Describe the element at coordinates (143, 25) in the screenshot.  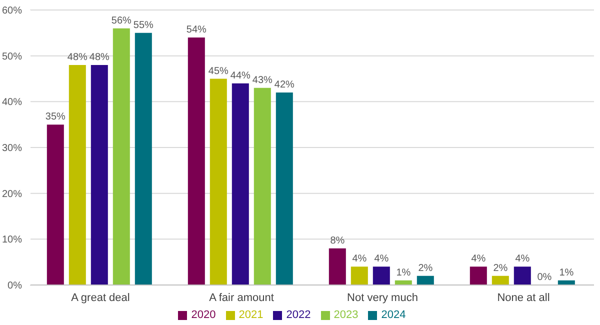
I see `data-label: 55%` at that location.